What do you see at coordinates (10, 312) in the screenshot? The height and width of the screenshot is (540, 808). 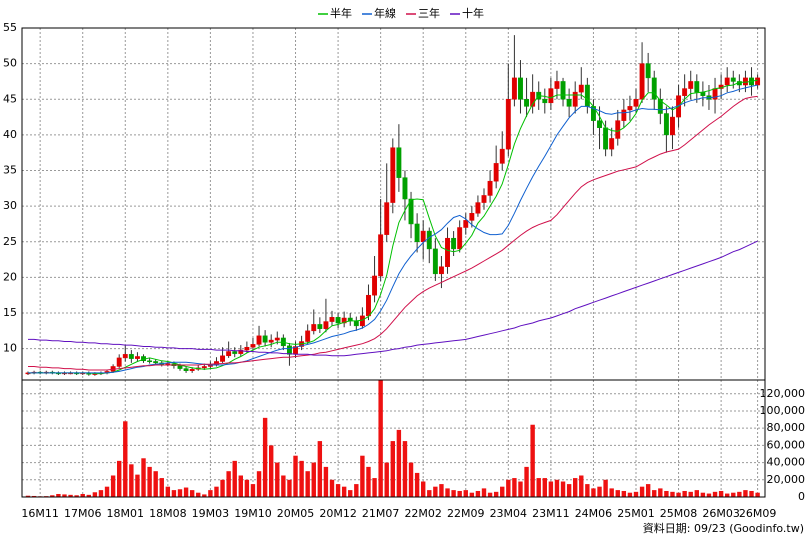 I see `y-tick-label: 15` at bounding box center [10, 312].